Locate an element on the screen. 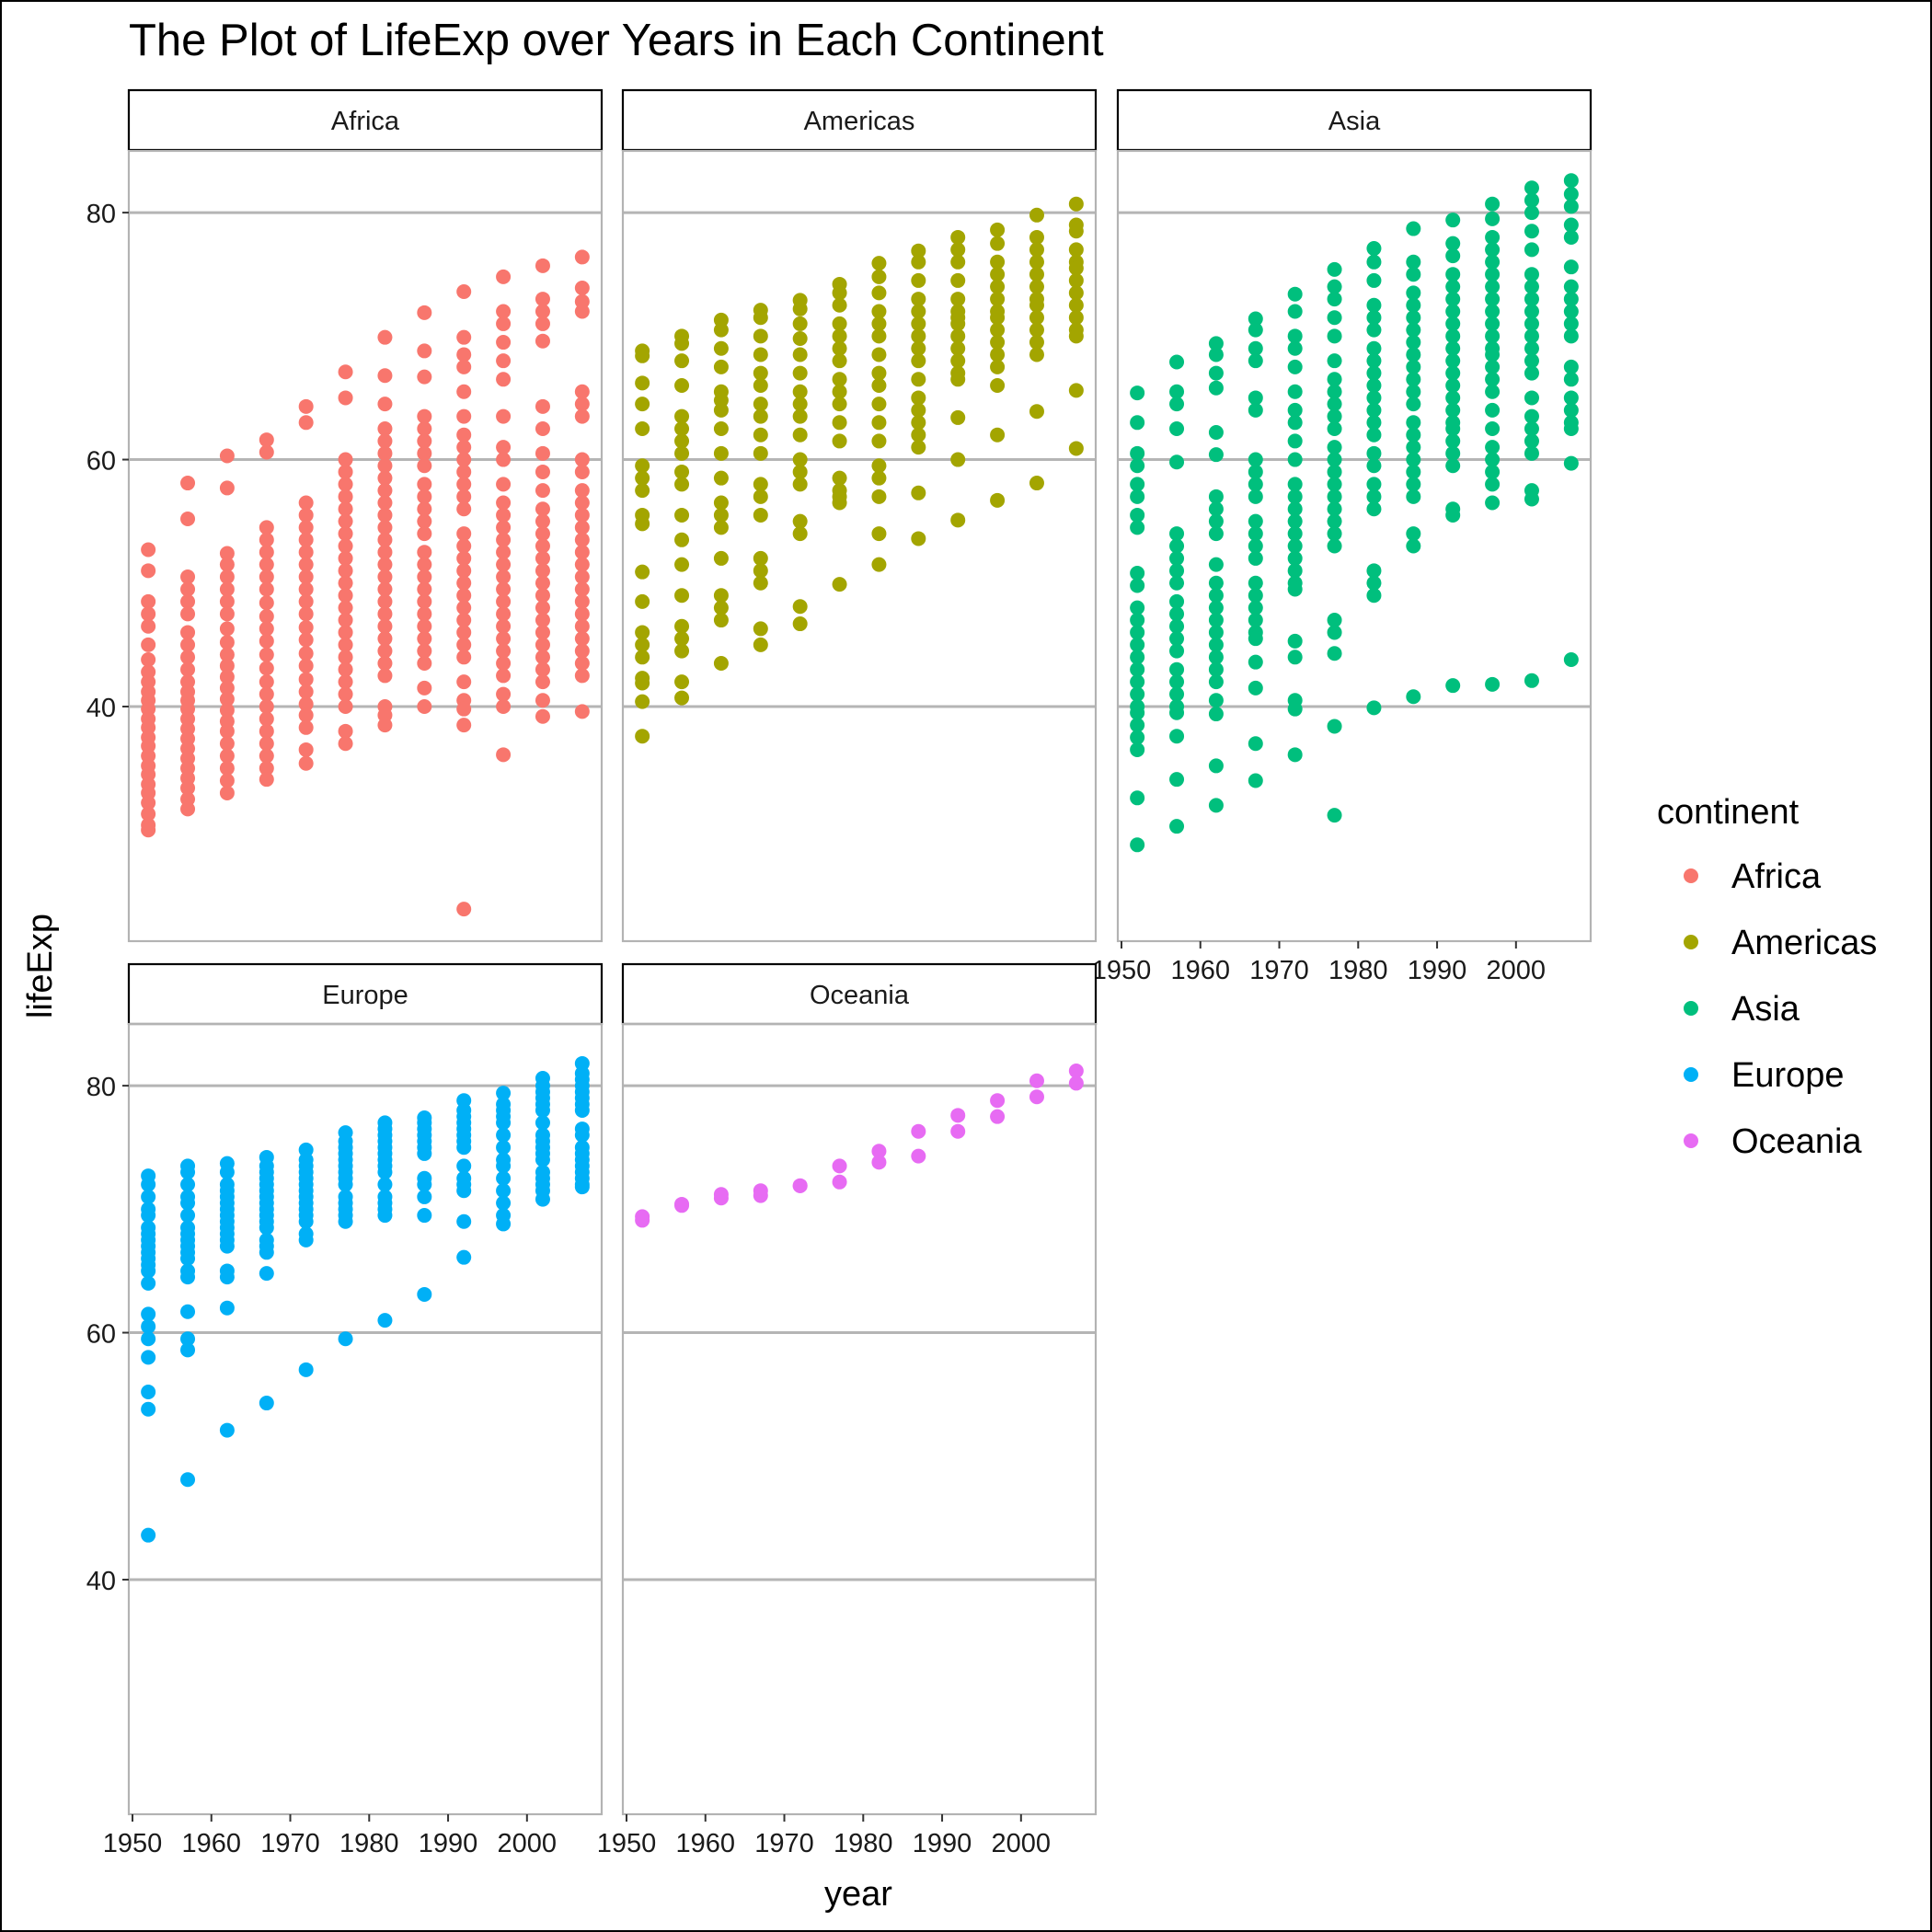  legend-label-oceania: Oceania is located at coordinates (1796, 1141).